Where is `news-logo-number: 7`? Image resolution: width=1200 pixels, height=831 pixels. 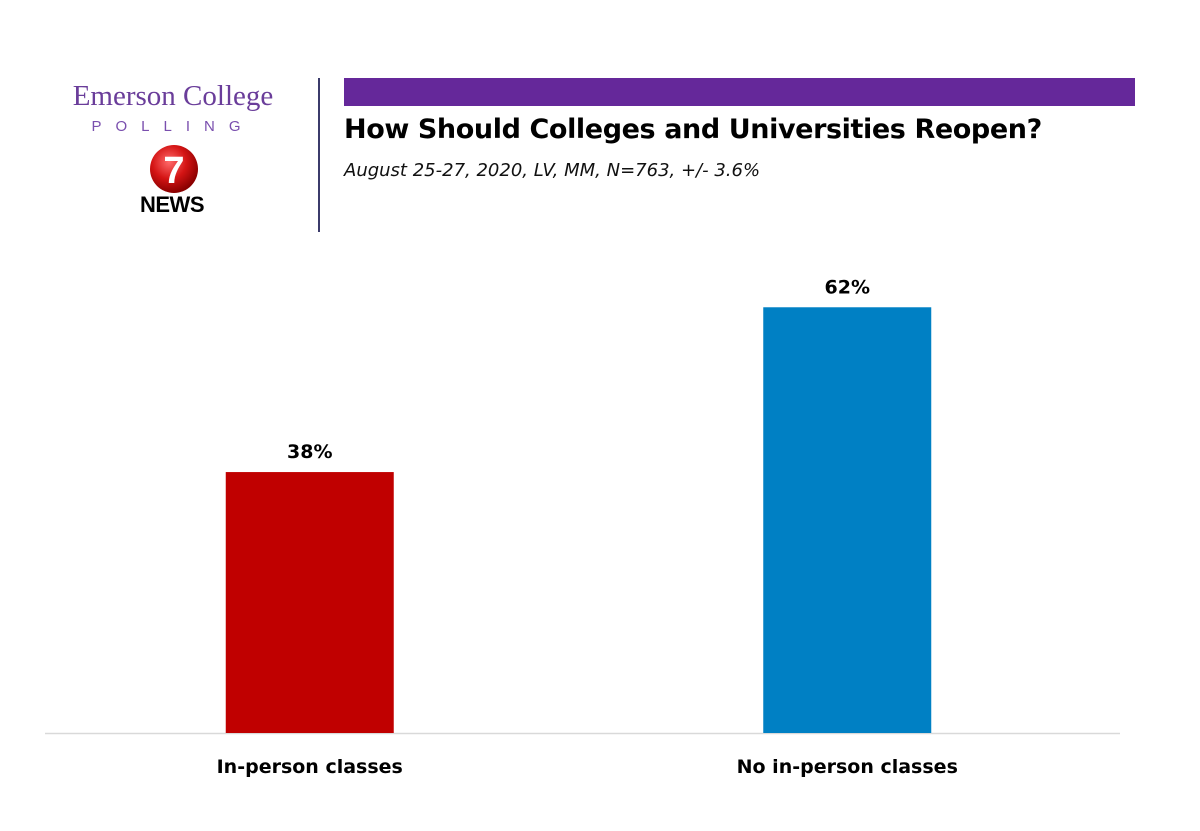 news-logo-number: 7 is located at coordinates (173, 171).